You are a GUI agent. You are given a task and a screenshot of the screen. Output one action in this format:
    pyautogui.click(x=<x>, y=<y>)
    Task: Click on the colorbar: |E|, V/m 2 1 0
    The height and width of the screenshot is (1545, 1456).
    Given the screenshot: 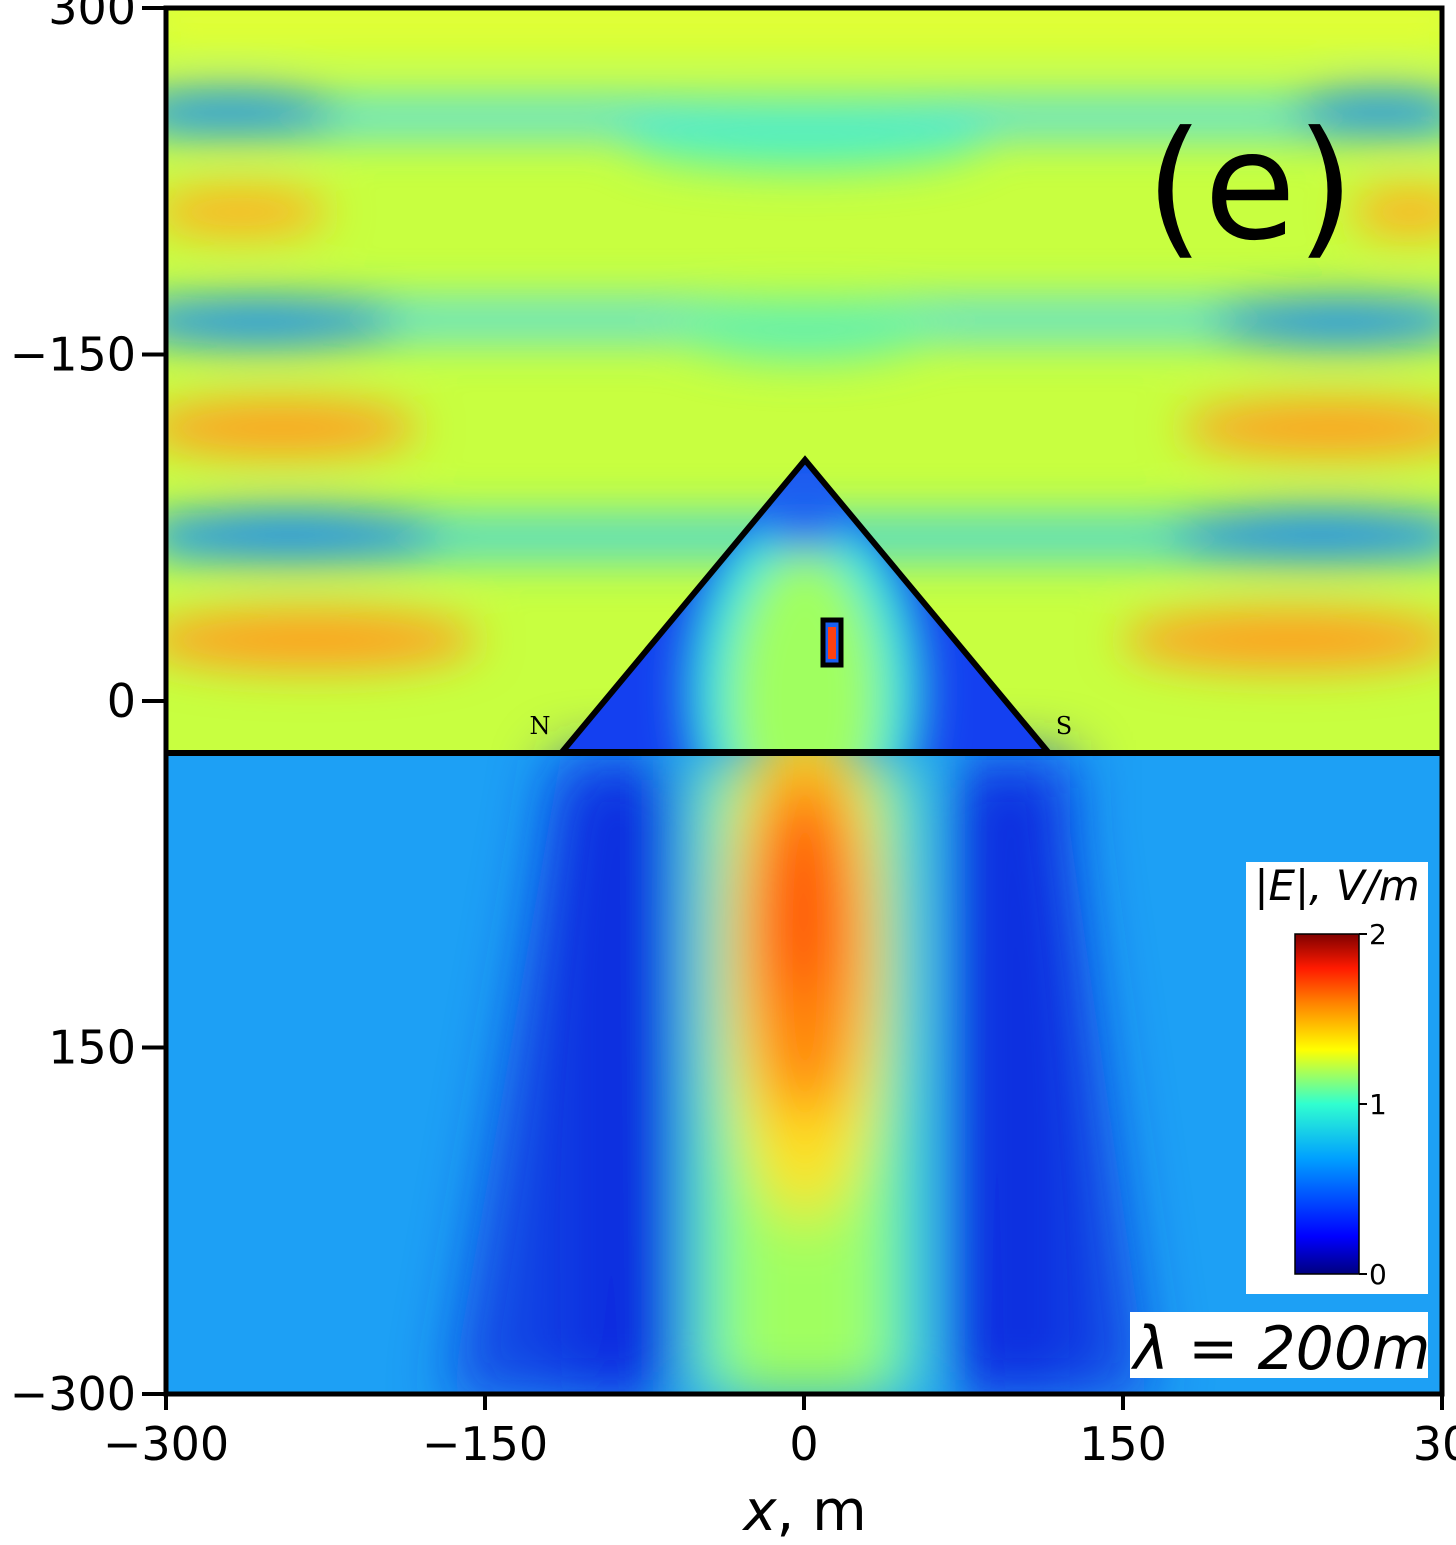 What is the action you would take?
    pyautogui.click(x=1337, y=1077)
    